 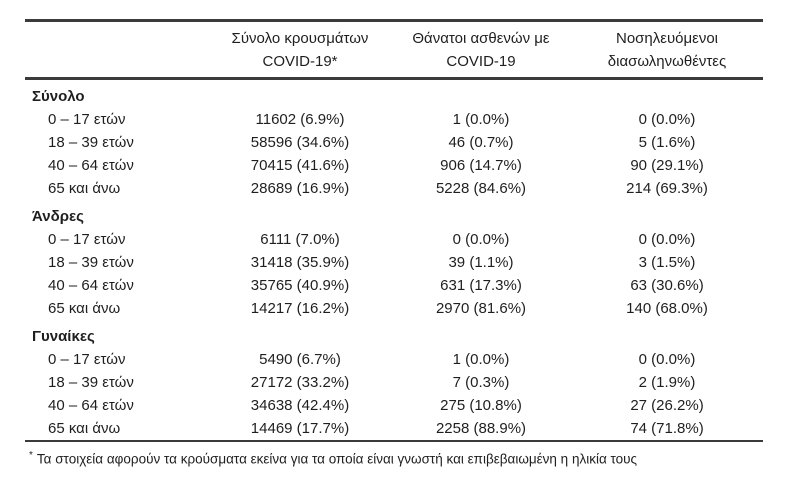 I want to click on deaths-value: 5228 (84.6%), so click(x=481, y=188).